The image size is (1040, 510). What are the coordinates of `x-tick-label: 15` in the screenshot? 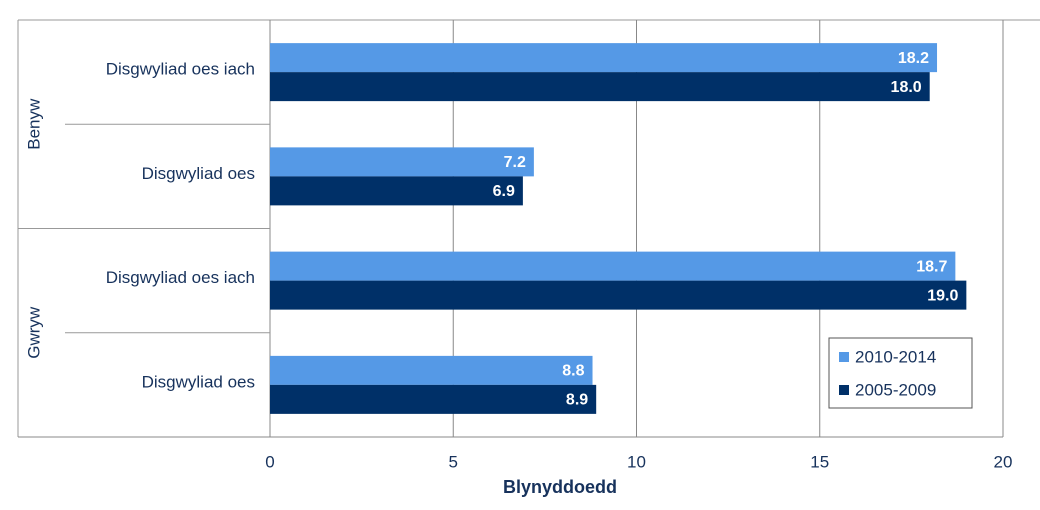 It's located at (819, 461).